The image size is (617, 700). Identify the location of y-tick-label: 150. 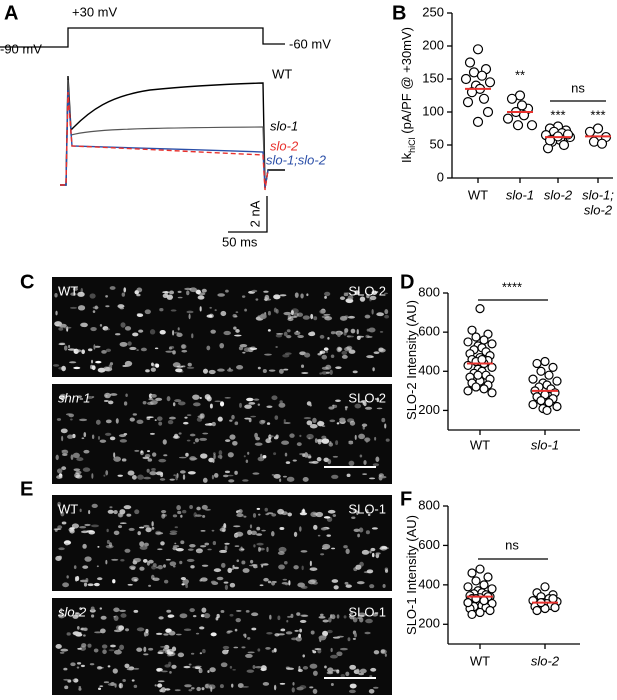
(433, 77).